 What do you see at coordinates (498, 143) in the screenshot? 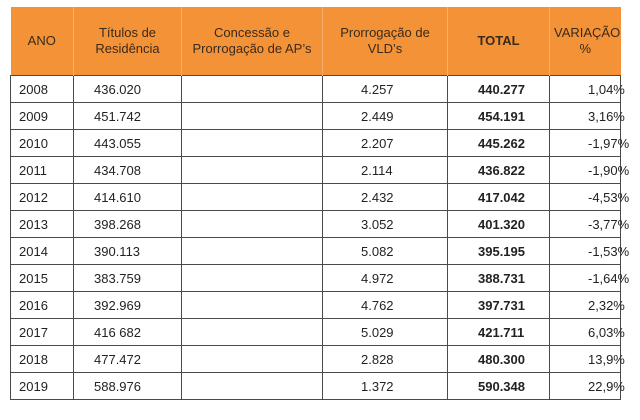
I see `cell-total: 445.262` at bounding box center [498, 143].